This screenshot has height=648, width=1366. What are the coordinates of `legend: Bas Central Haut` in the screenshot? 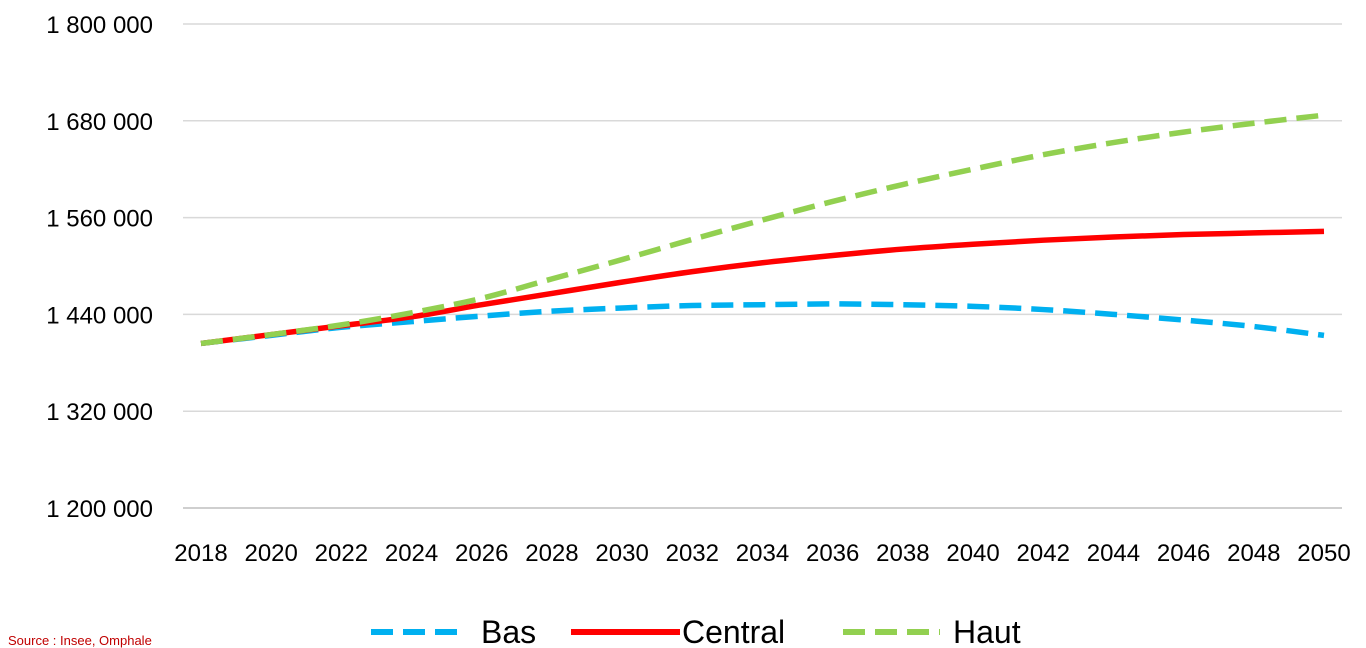 It's located at (696, 630).